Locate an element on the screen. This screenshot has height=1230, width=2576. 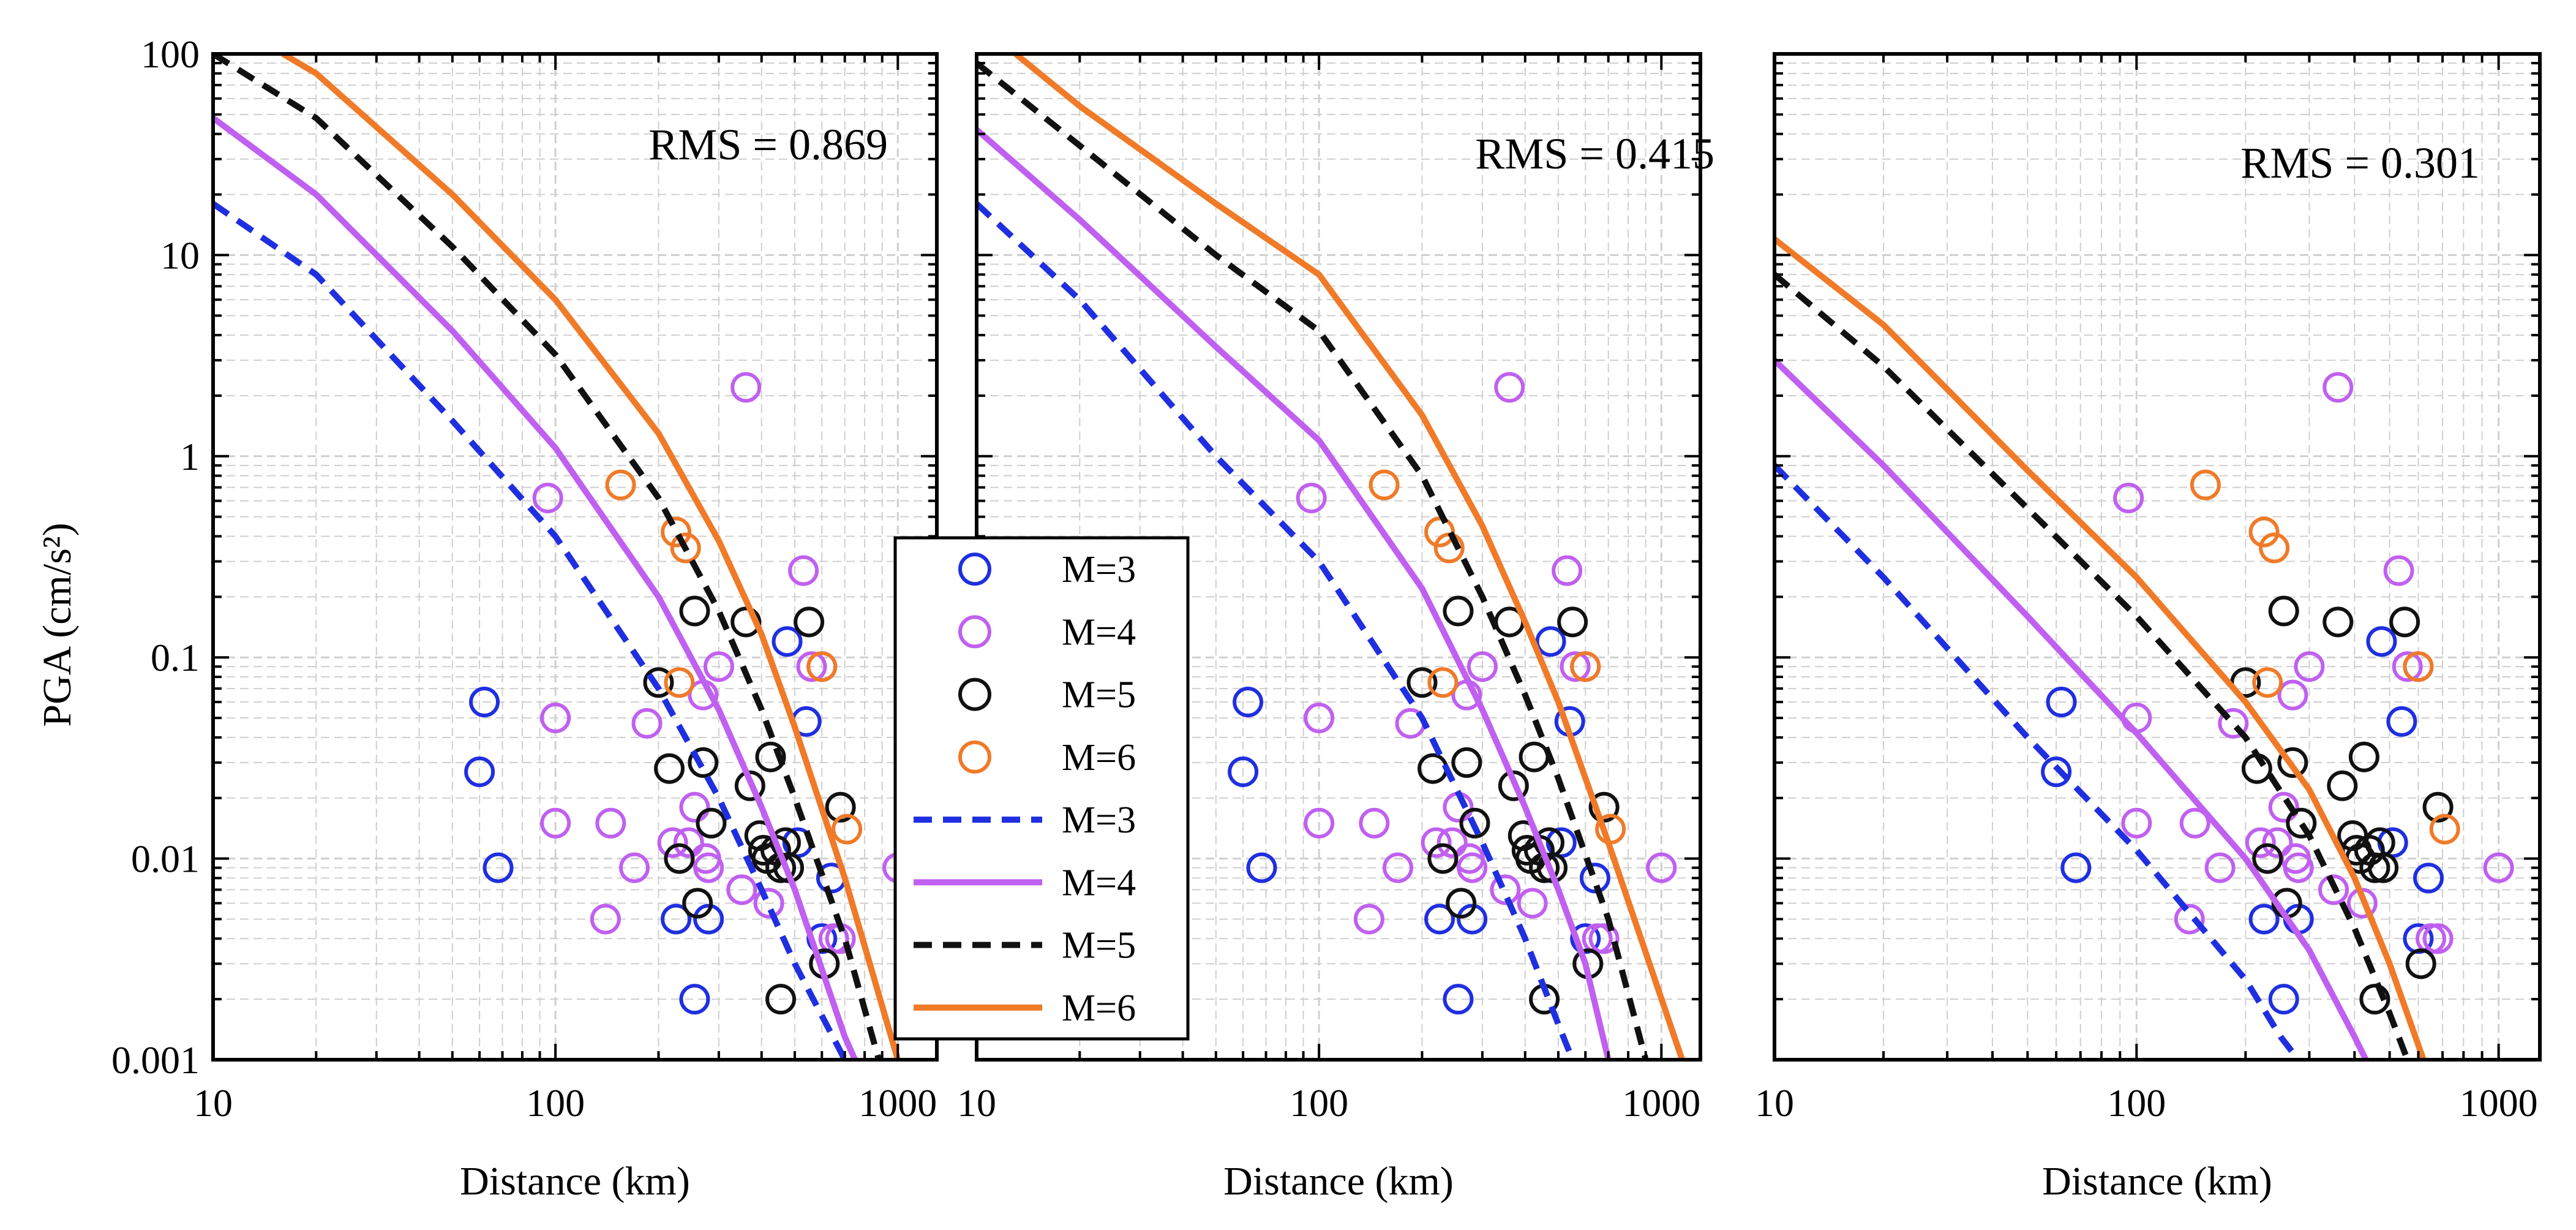
x-axis-title-2: Distance (km) is located at coordinates (1338, 1182).